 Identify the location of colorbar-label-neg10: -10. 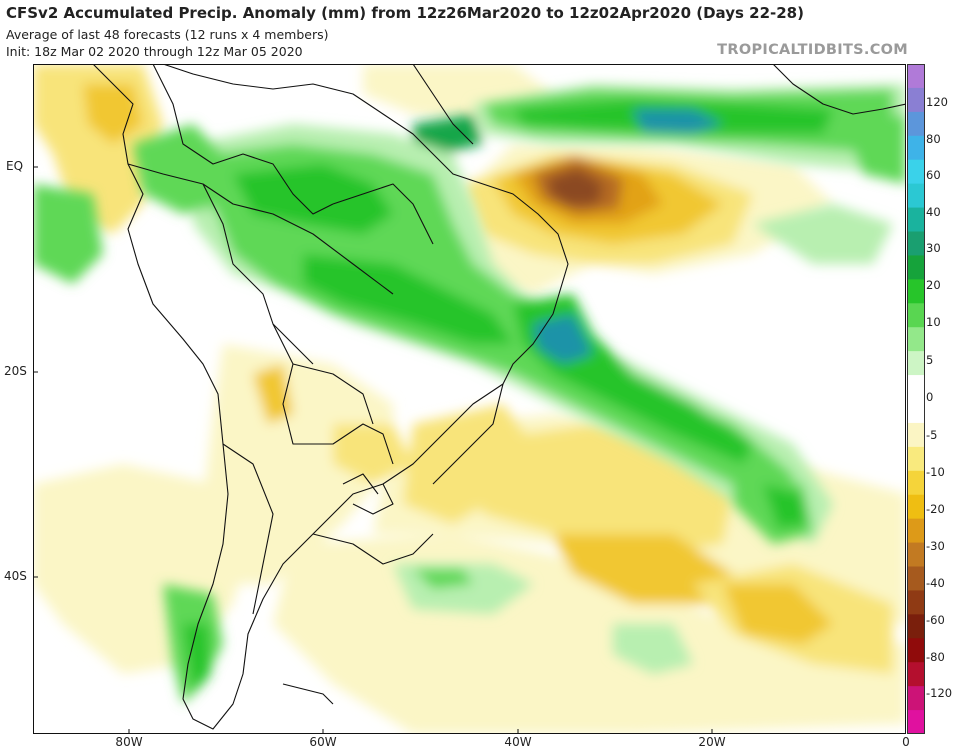
(935, 472).